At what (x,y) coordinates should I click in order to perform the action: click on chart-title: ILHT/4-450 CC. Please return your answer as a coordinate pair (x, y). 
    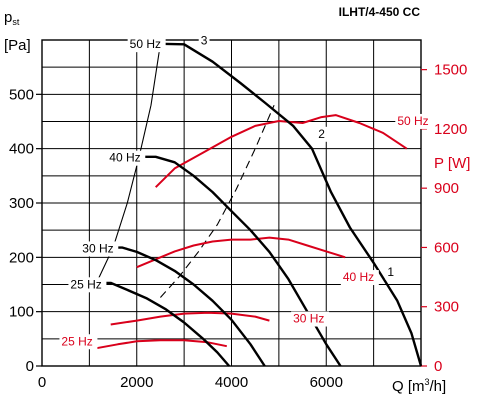
    Looking at the image, I should click on (380, 12).